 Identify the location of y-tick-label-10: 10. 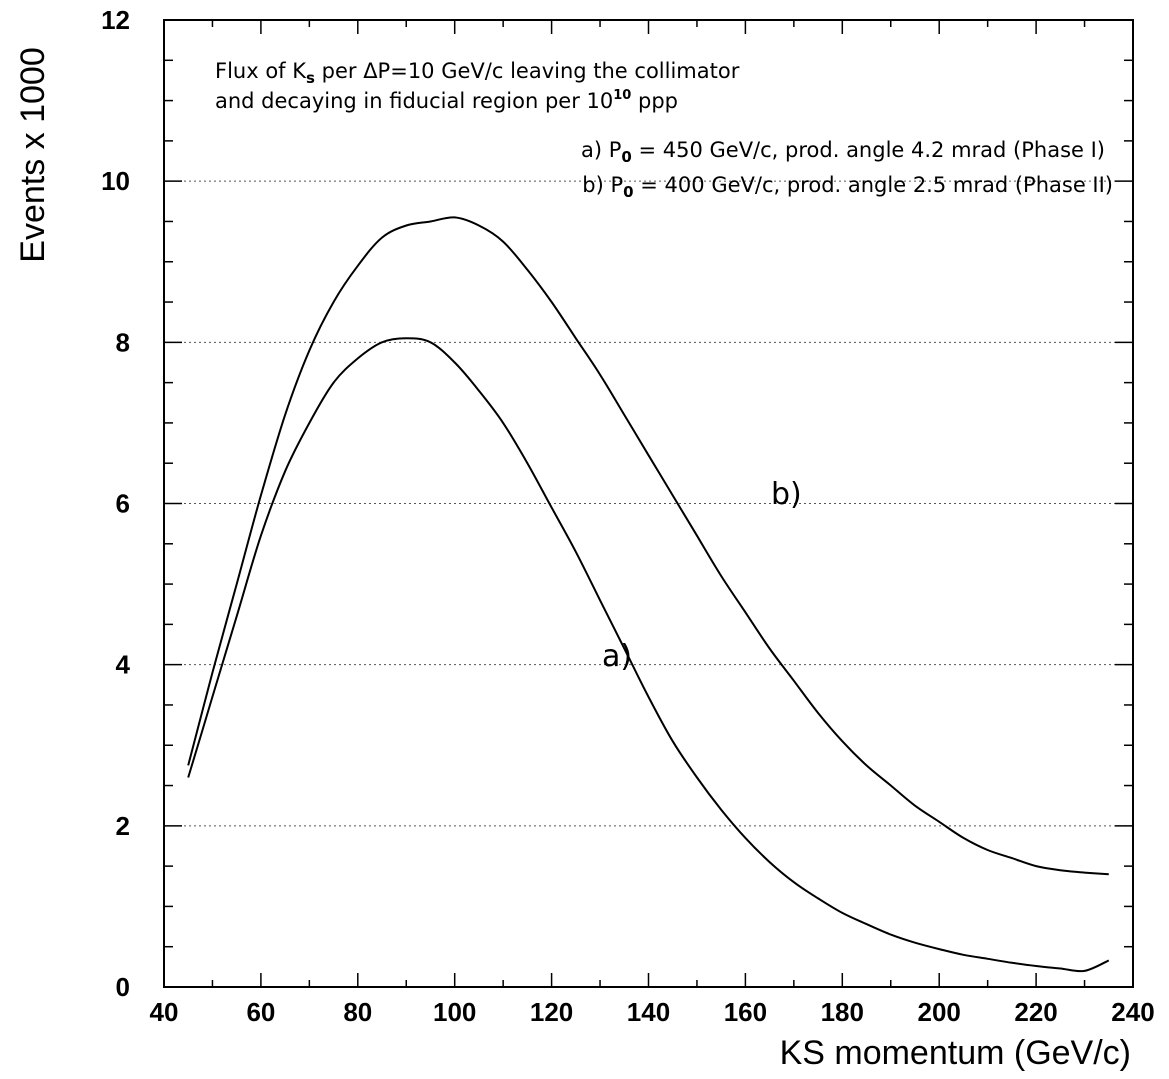
(115, 181).